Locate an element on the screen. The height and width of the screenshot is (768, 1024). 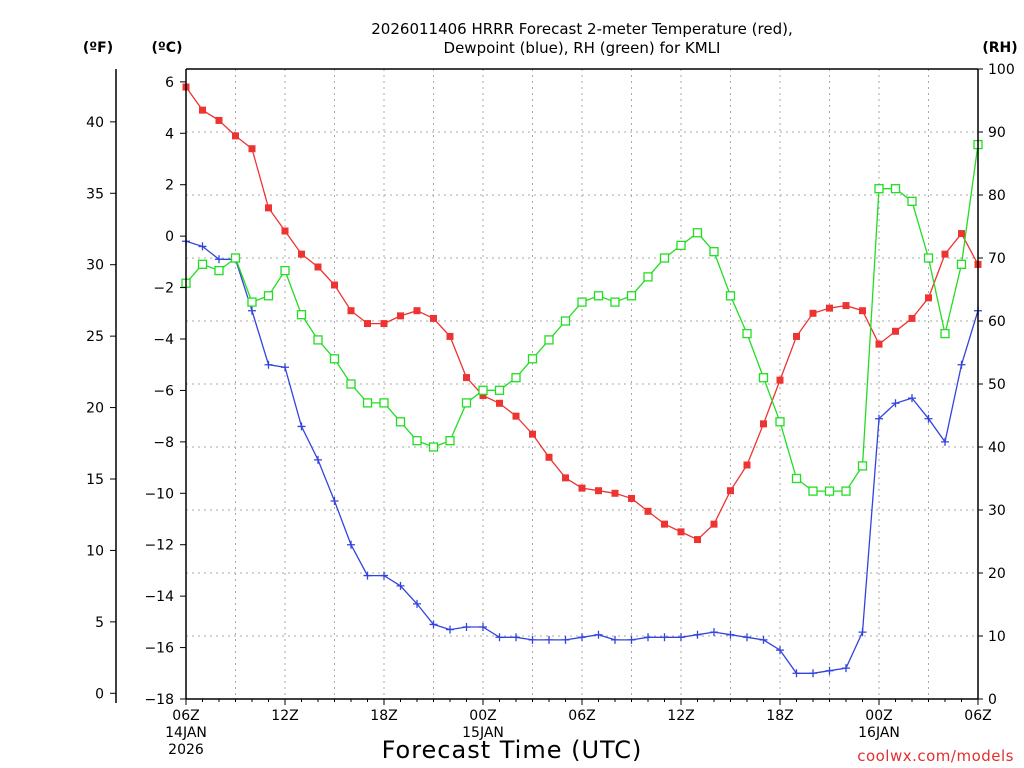
rh-tick-label: 70 is located at coordinates (997, 259).